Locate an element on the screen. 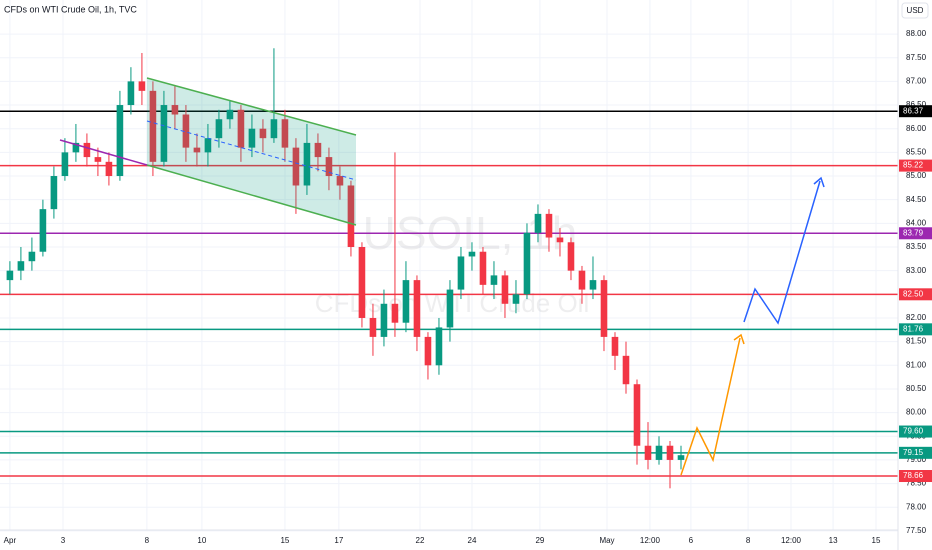 This screenshot has height=550, width=932. level-label: 79.15 is located at coordinates (913, 452).